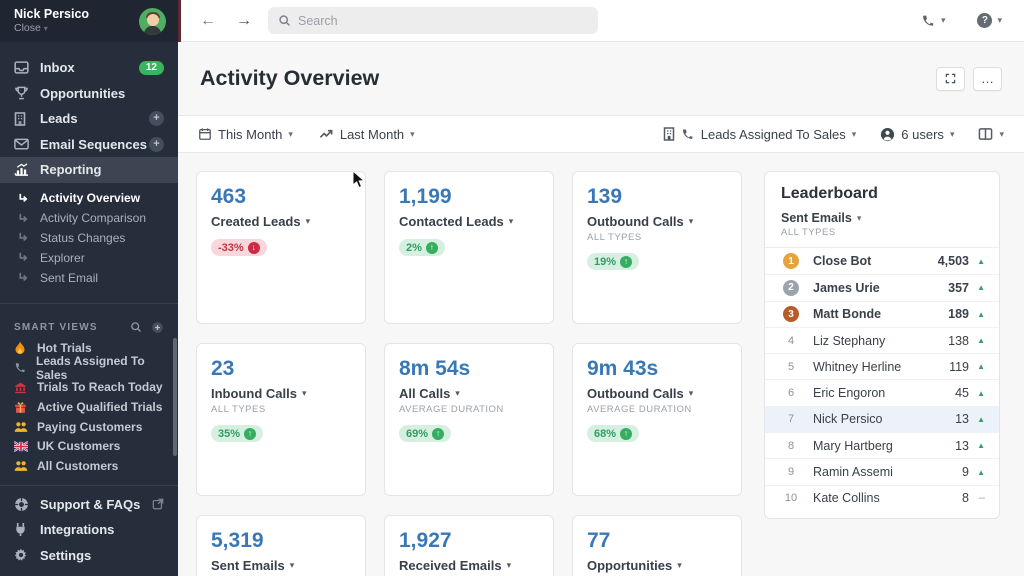 The width and height of the screenshot is (1024, 576). Describe the element at coordinates (821, 218) in the screenshot. I see `leaderboard-metric-dropdown: Sent Emails ▾` at that location.